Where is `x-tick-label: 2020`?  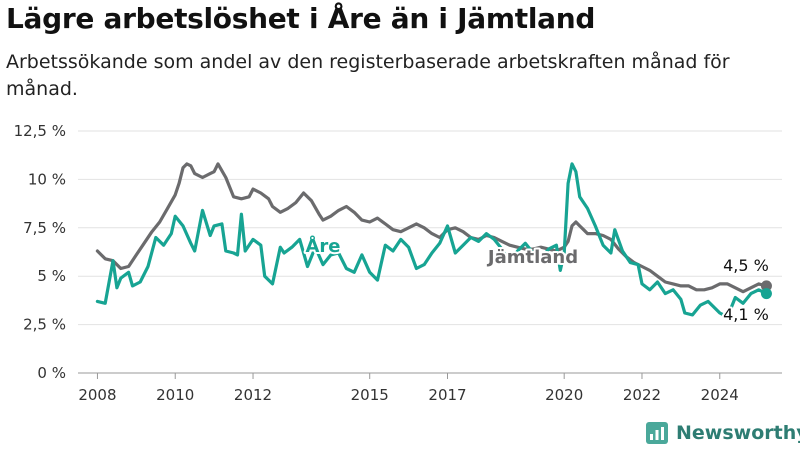 x-tick-label: 2020 is located at coordinates (564, 395).